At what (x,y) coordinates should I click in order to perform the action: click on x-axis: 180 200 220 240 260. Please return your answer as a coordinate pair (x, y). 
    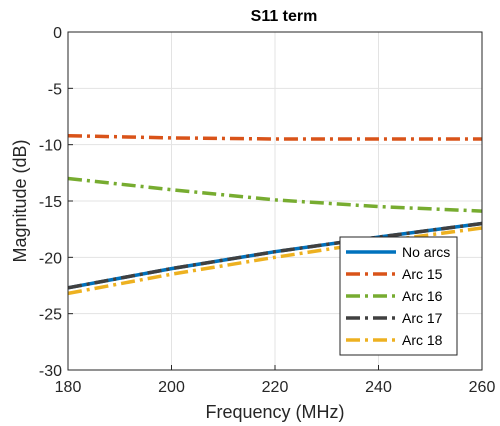
    Looking at the image, I should click on (275, 380).